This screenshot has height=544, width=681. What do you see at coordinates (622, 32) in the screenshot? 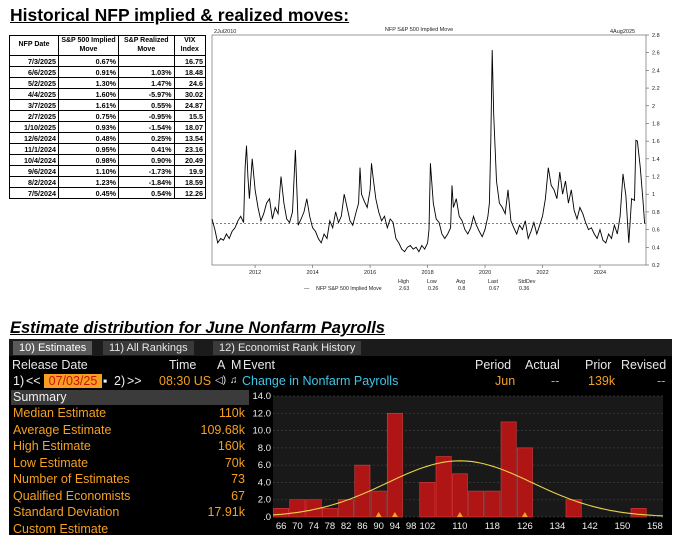
I see `end-date-label: 4Aug2025` at bounding box center [622, 32].